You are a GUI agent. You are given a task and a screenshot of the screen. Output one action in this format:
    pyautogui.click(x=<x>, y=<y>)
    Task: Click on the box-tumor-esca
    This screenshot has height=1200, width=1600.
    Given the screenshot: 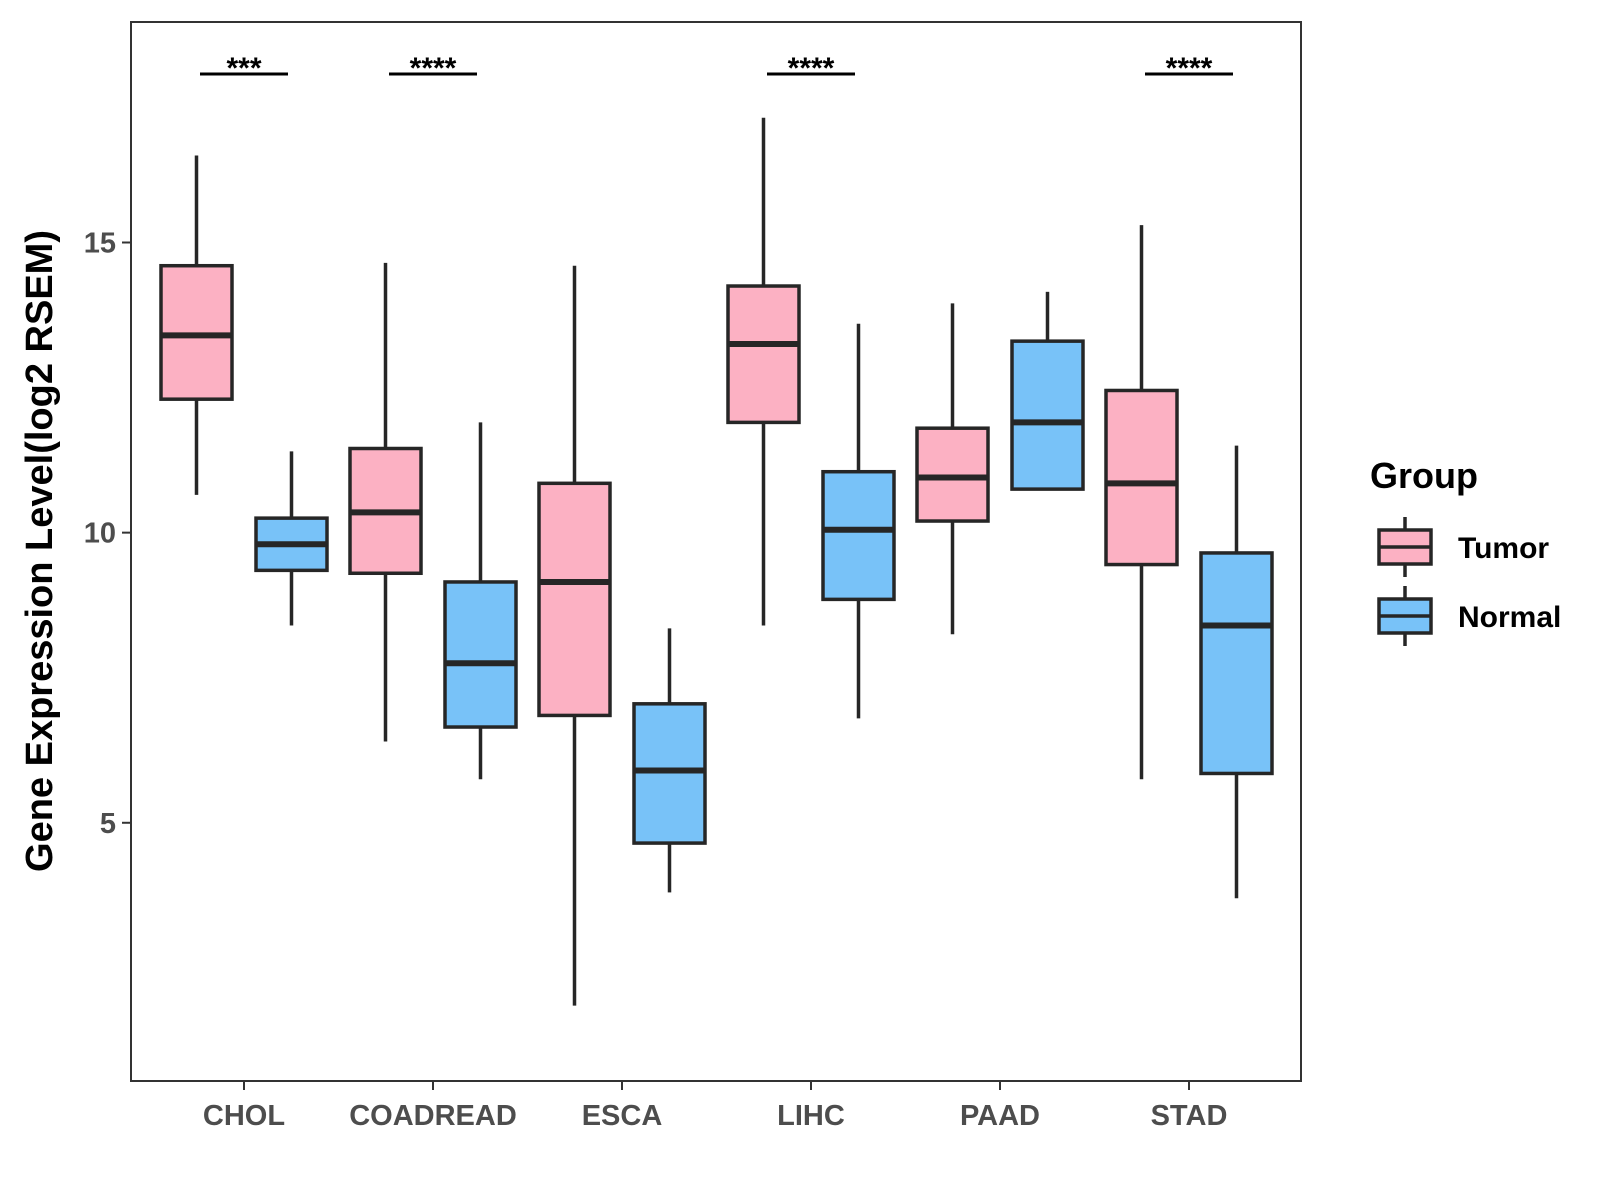 What is the action you would take?
    pyautogui.click(x=574, y=635)
    